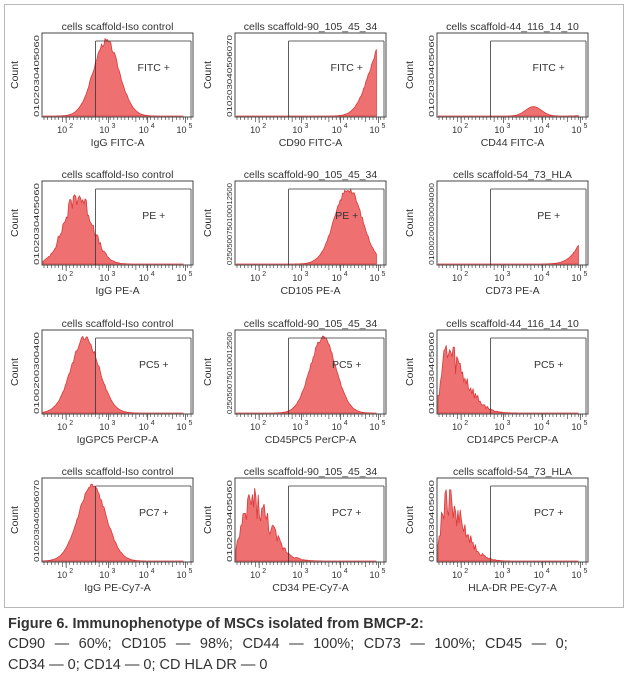  What do you see at coordinates (117, 588) in the screenshot?
I see `x-axis-label: IgG PE-Cy7-A` at bounding box center [117, 588].